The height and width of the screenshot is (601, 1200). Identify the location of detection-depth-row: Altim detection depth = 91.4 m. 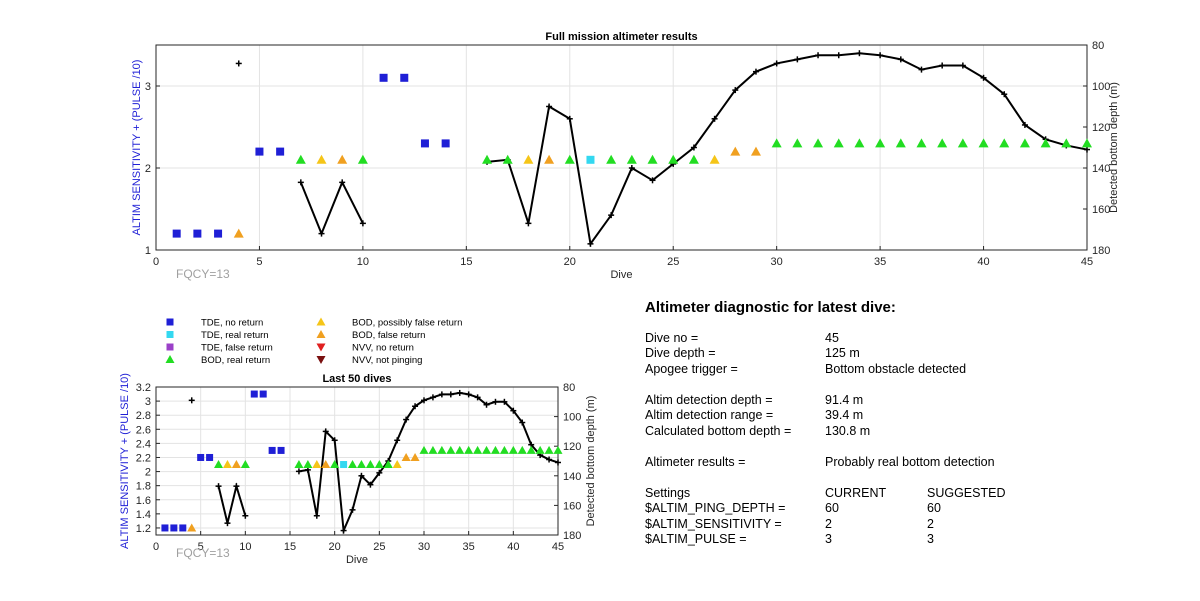
(905, 401).